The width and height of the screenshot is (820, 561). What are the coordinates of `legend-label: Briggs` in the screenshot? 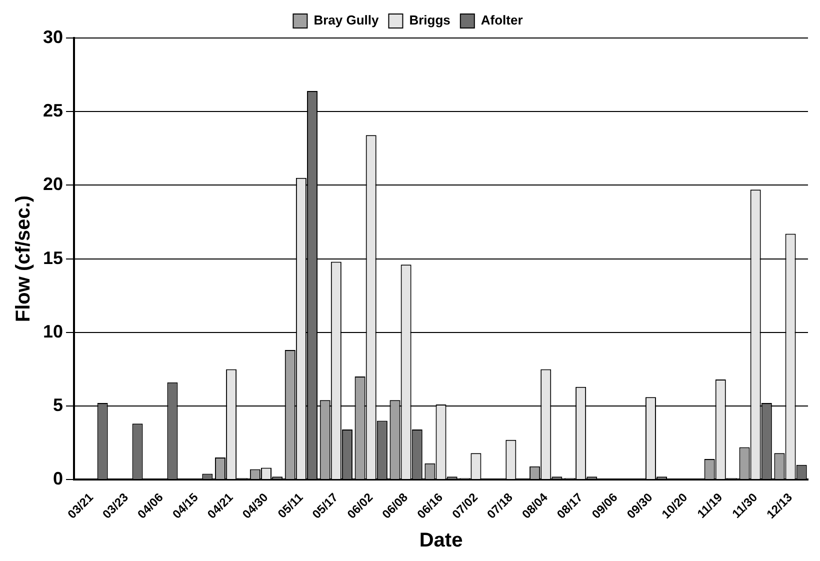 It's located at (429, 20).